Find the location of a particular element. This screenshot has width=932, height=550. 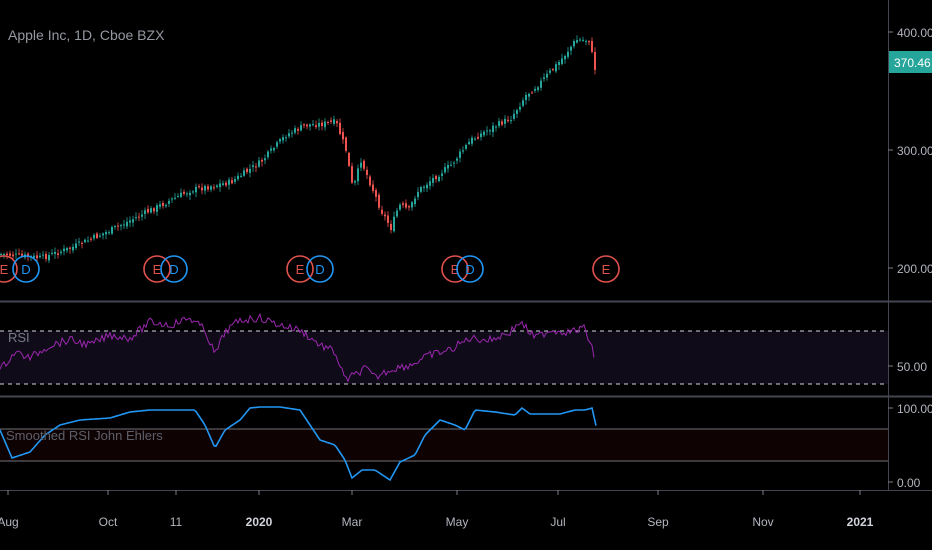

price-tick: 400.00 is located at coordinates (914, 33).